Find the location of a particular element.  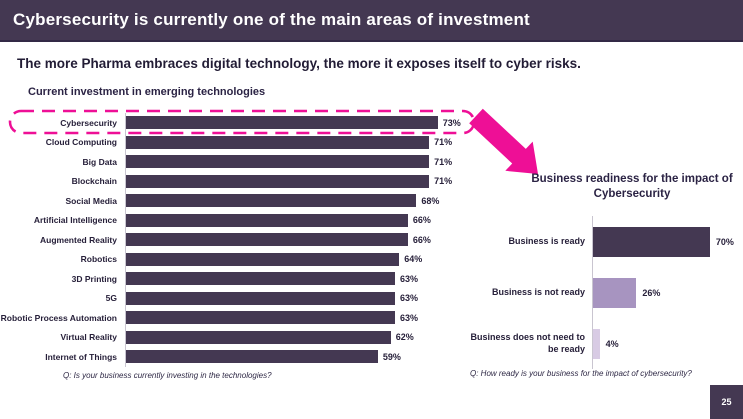

bar-row: Business does not need to be ready 4% is located at coordinates (601, 343).